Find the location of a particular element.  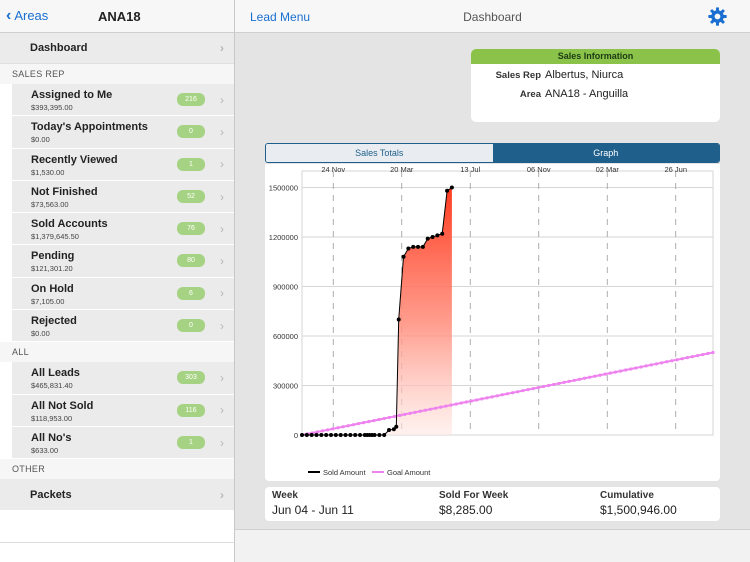

list-item-name: Sold Accounts is located at coordinates (69, 224).